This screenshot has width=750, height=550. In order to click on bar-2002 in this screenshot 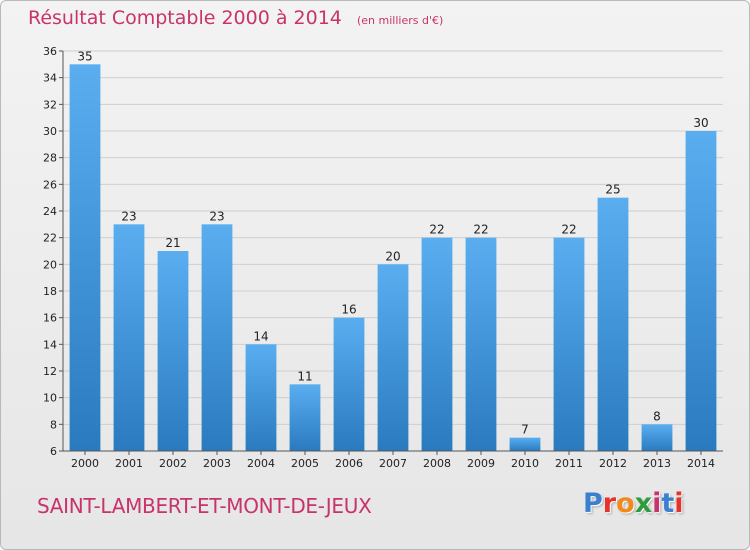, I will do `click(173, 351)`.